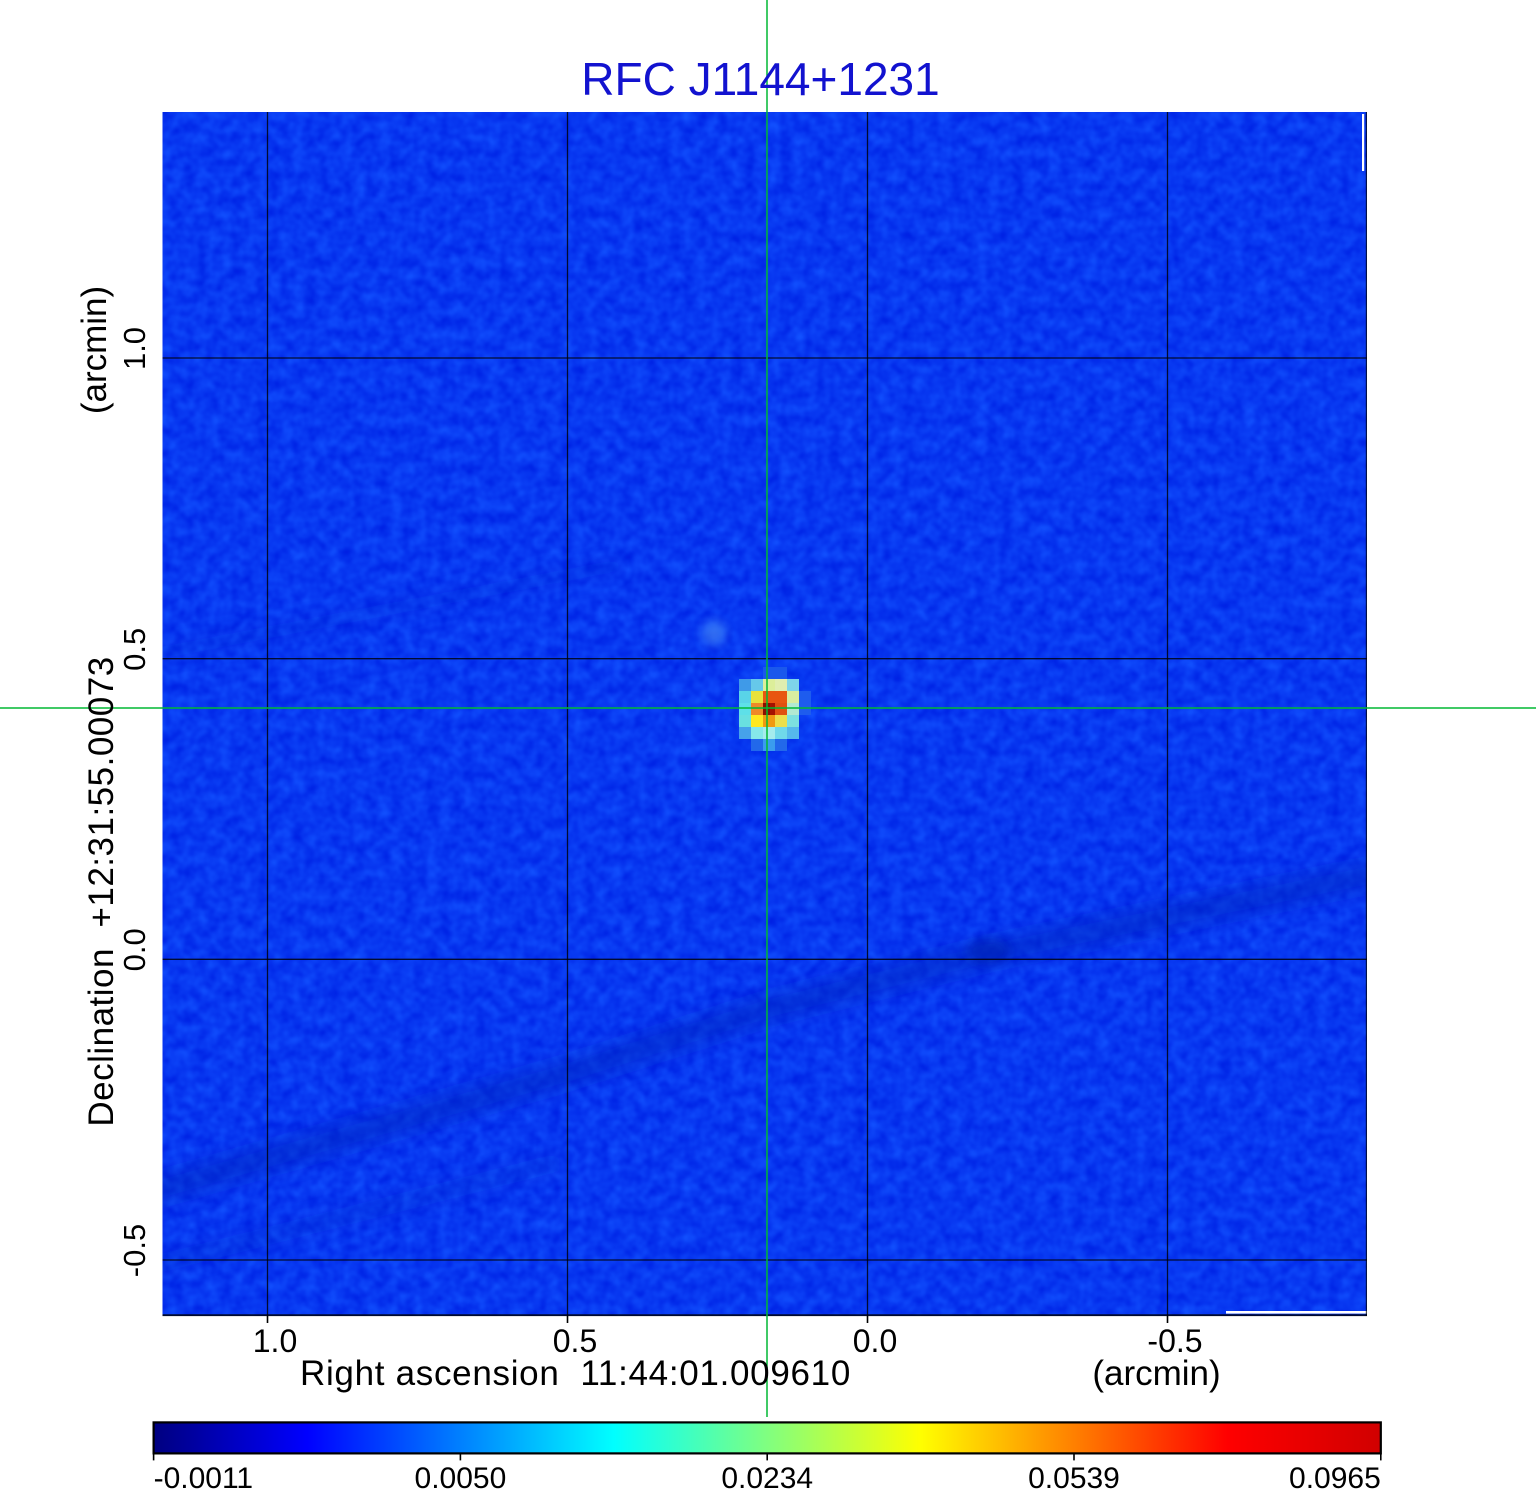  I want to click on svg-text: 0.0234, so click(767, 1478).